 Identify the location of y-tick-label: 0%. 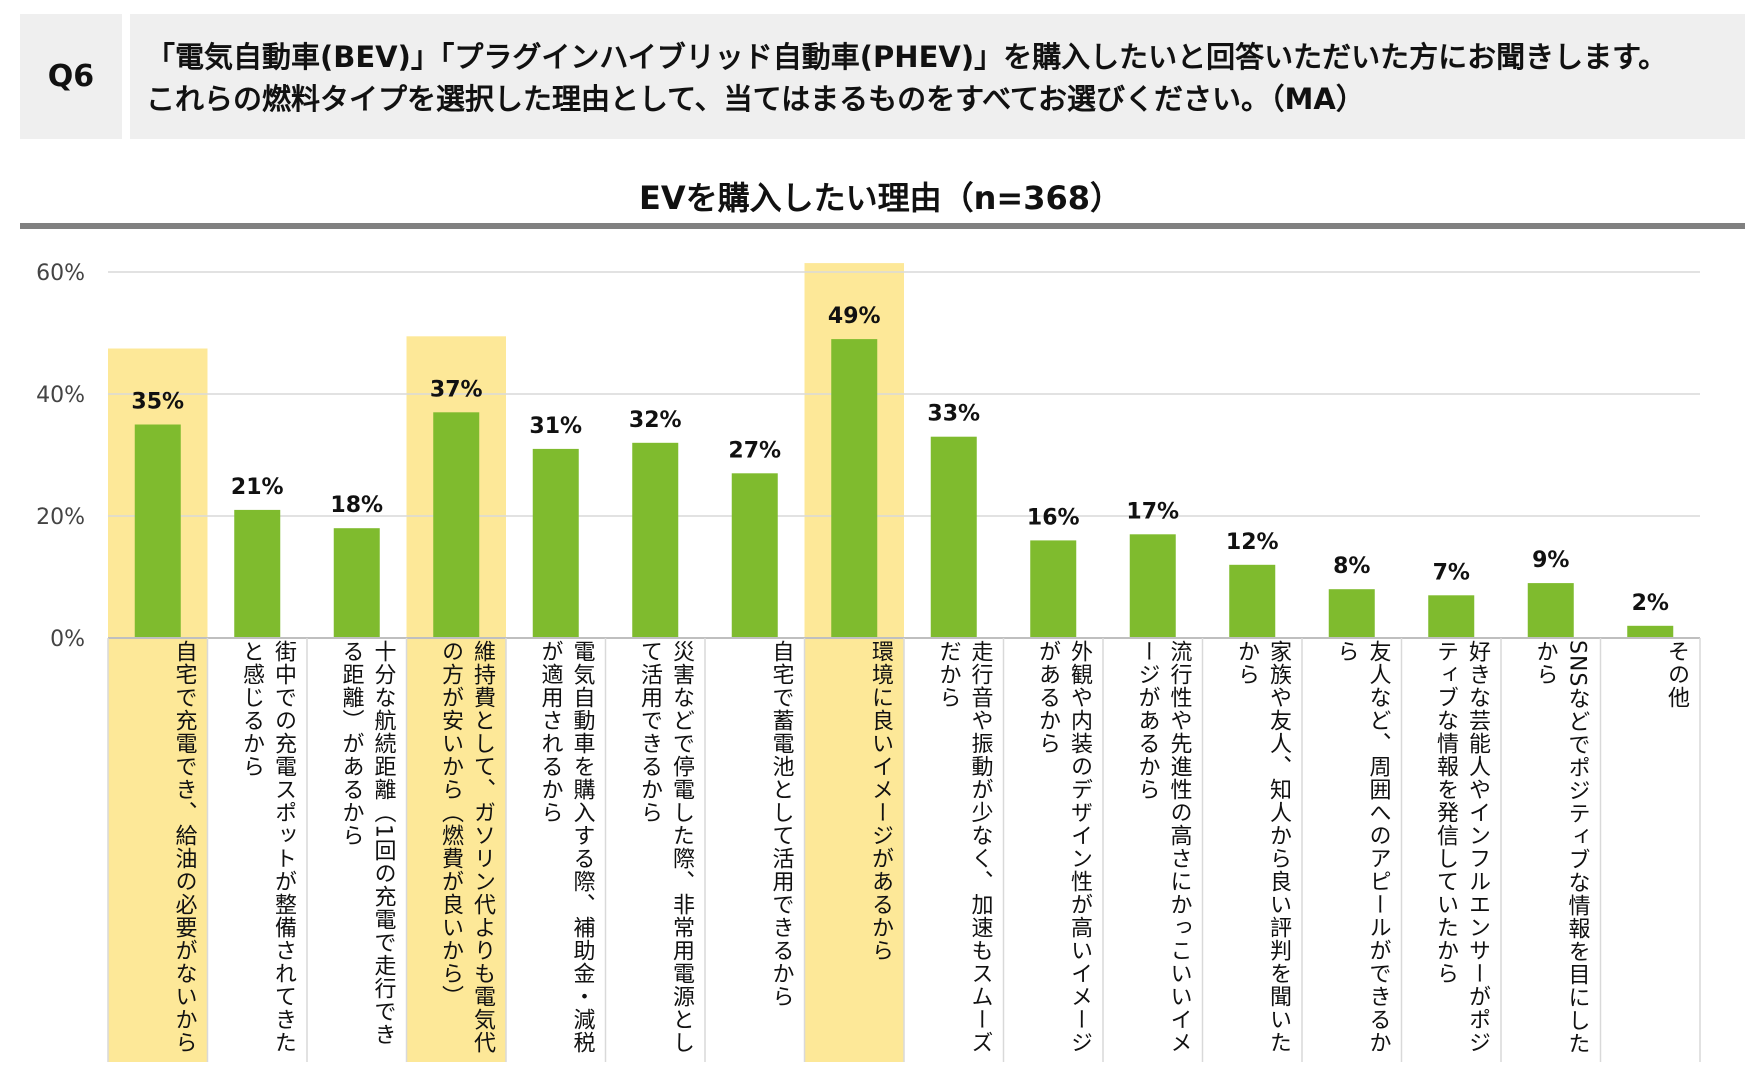
(67, 639).